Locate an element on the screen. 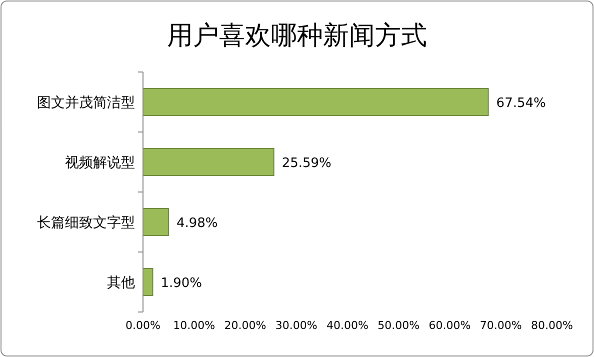 The image size is (594, 357). data-label: 1.90% is located at coordinates (181, 283).